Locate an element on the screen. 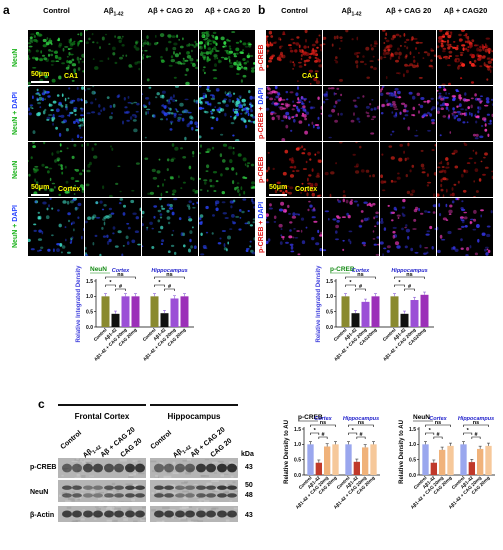  panel-a-scalebar-ca1 is located at coordinates (40, 82).